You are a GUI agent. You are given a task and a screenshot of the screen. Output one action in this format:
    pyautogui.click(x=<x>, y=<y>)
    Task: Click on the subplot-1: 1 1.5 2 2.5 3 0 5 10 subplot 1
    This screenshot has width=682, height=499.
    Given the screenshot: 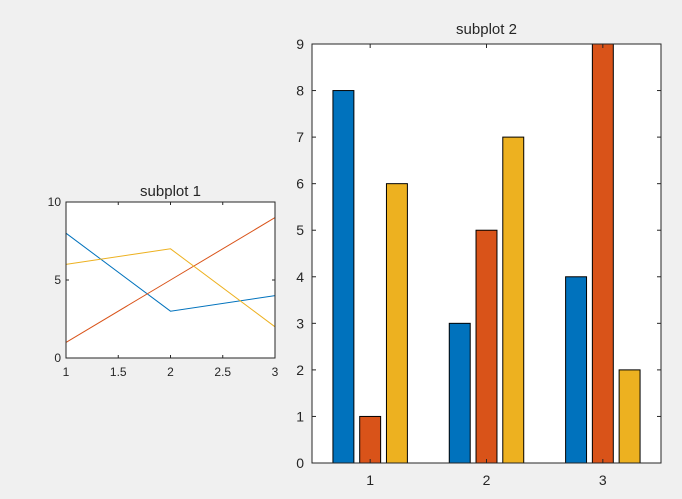 What is the action you would take?
    pyautogui.click(x=163, y=281)
    